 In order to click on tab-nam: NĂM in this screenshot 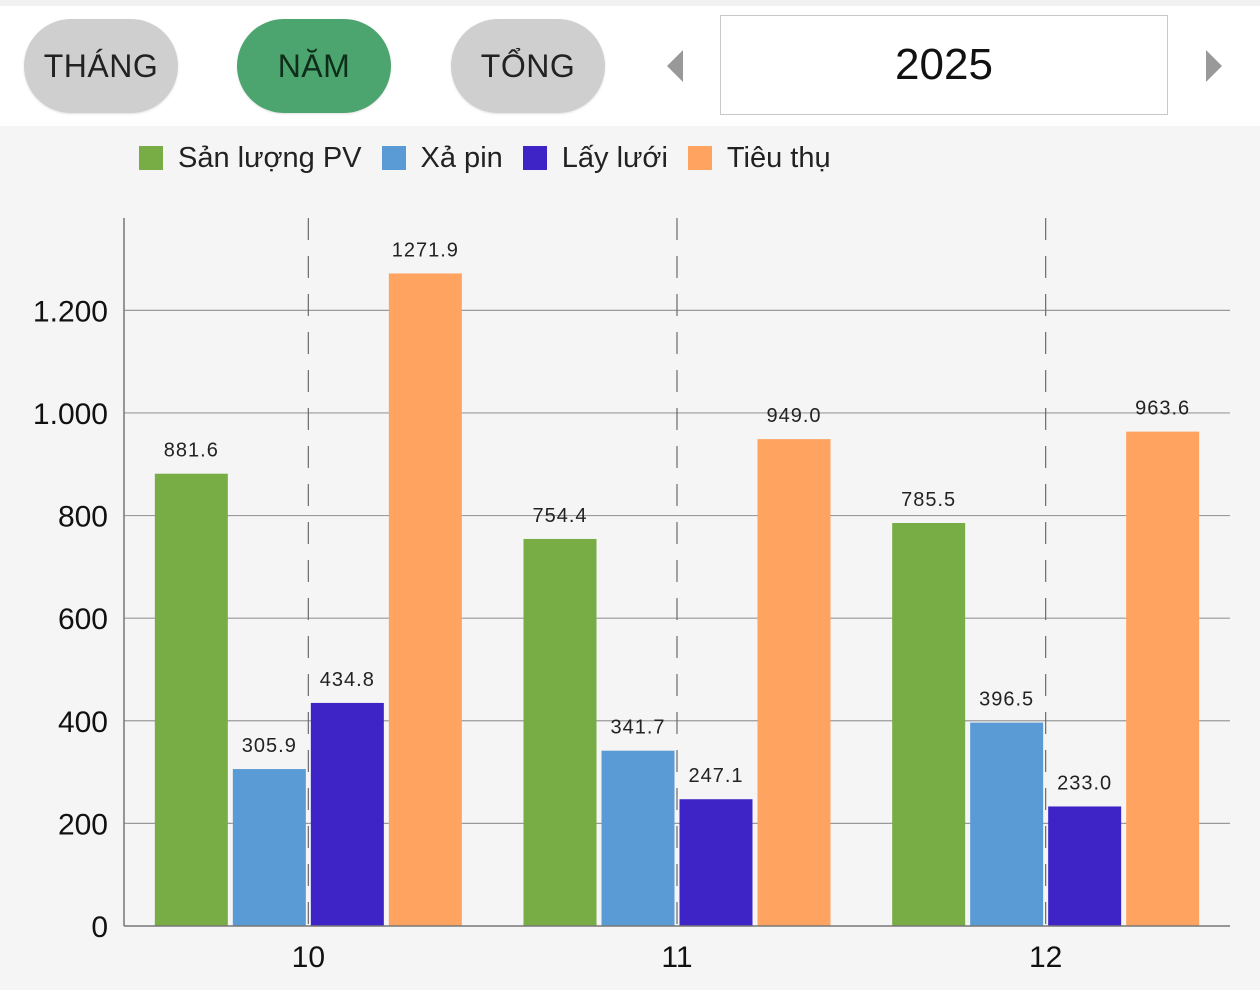, I will do `click(314, 66)`.